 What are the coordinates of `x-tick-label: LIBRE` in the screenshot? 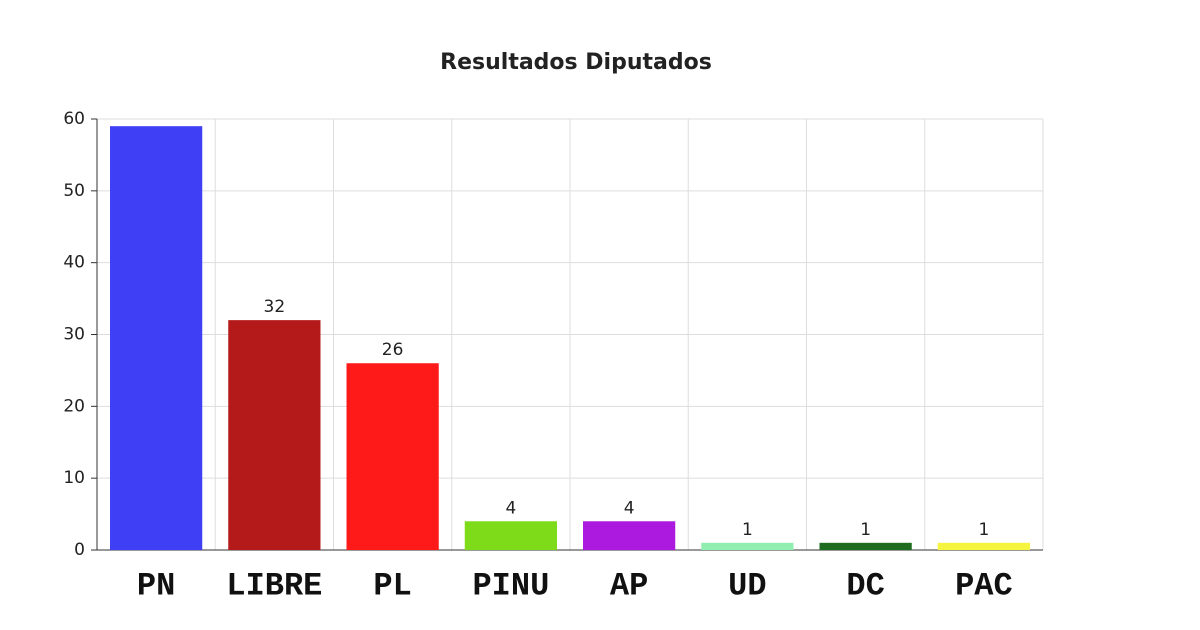 It's located at (274, 585).